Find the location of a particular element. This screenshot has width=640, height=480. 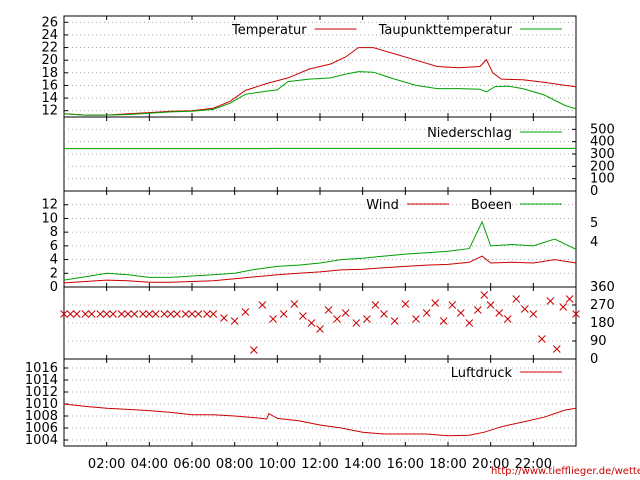

y-tick-label: 6 is located at coordinates (54, 246).